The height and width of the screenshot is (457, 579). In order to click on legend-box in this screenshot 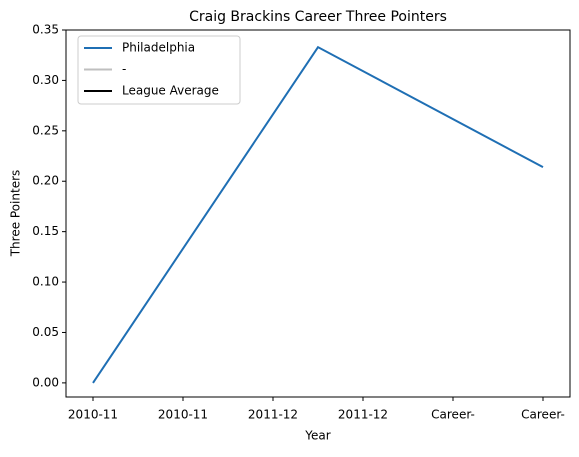, I will do `click(159, 70)`.